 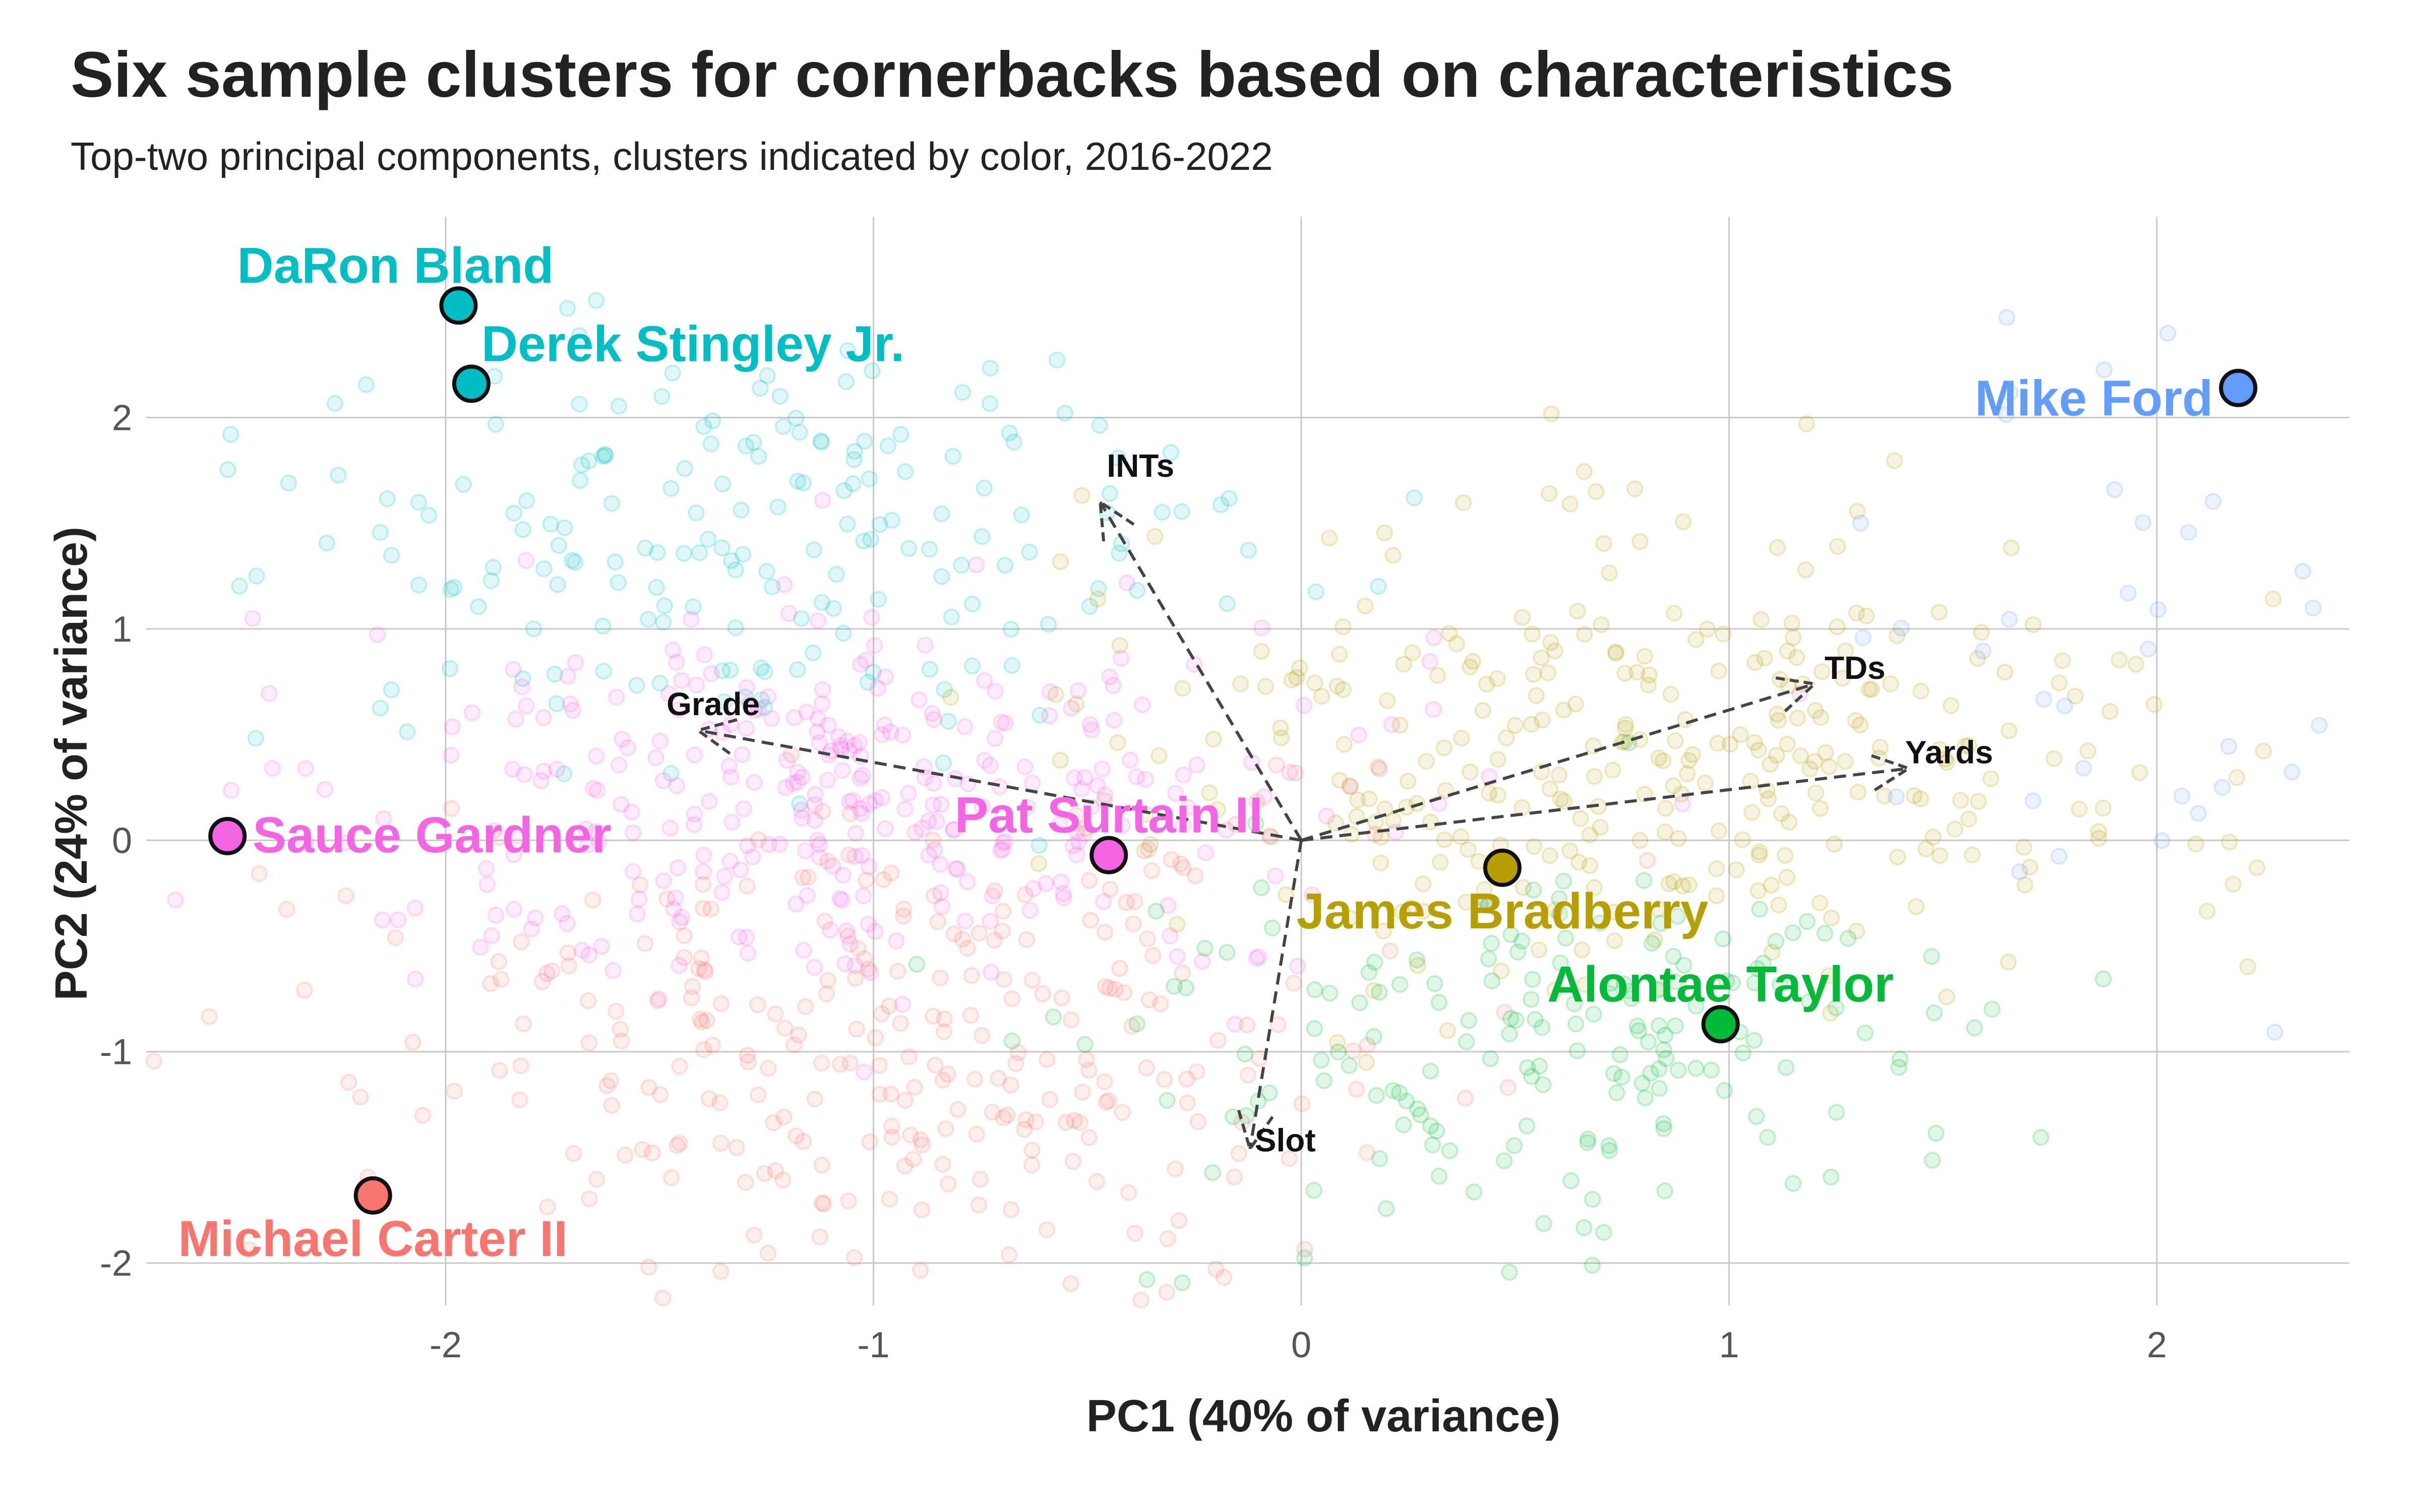 What do you see at coordinates (227, 835) in the screenshot?
I see `player-point` at bounding box center [227, 835].